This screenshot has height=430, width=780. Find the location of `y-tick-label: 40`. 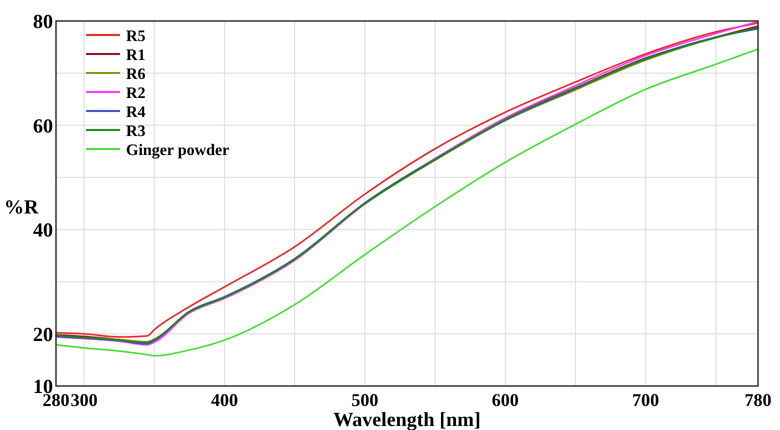

y-tick-label: 40 is located at coordinates (43, 231).